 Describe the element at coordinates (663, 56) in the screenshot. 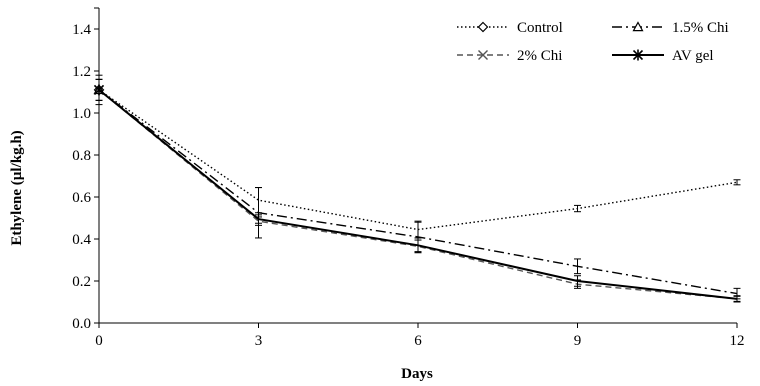

I see `legend-item: AV gel` at that location.